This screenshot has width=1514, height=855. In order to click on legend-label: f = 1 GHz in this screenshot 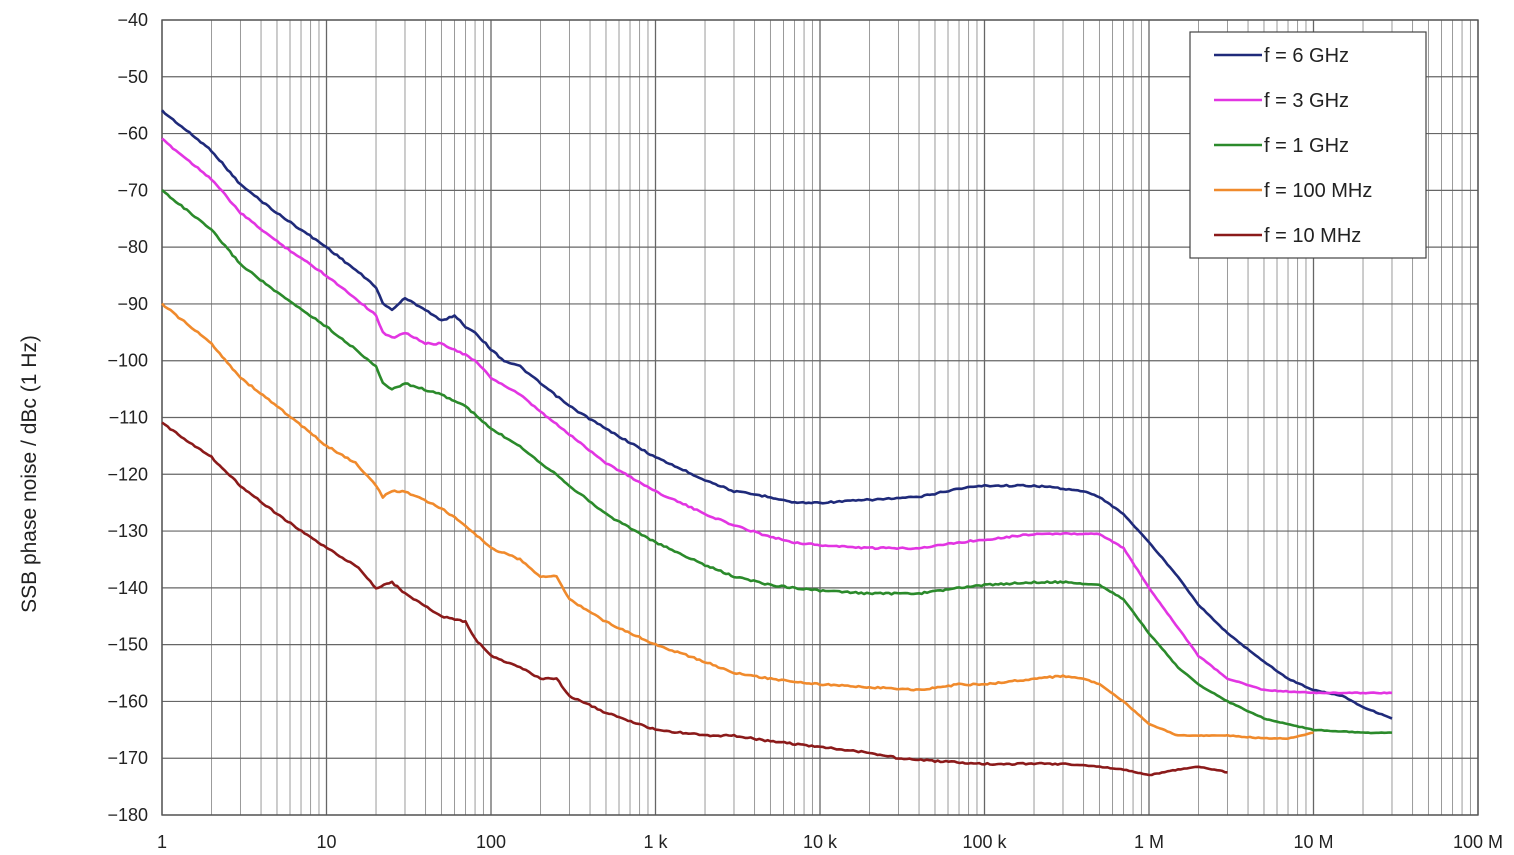, I will do `click(1306, 146)`.